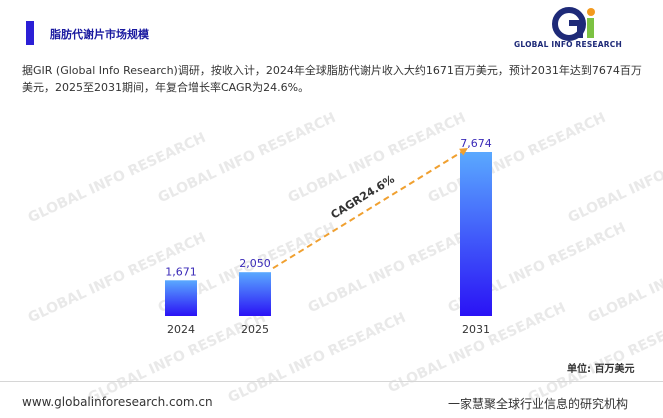 The image size is (663, 418). What do you see at coordinates (601, 369) in the screenshot?
I see `unit-label: 单位: 百万美元` at bounding box center [601, 369].